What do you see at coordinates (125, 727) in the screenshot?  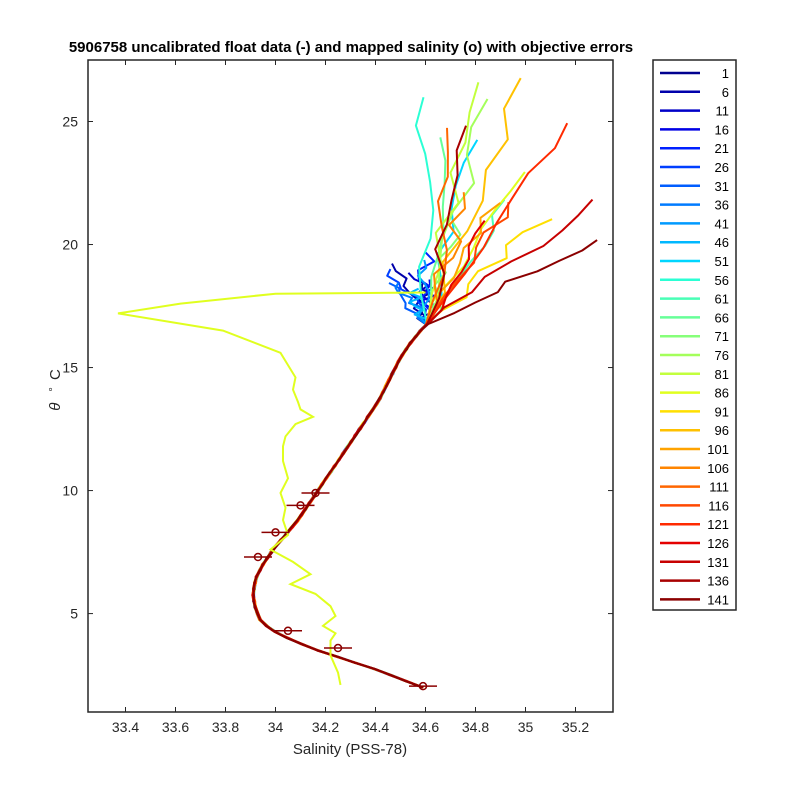 I see `x-tick-label: 33.4` at bounding box center [125, 727].